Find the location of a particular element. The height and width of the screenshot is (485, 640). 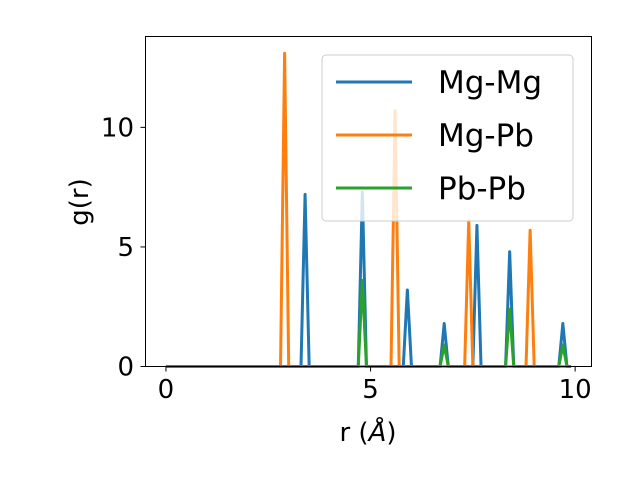

legend: Mg-Mg Mg-Pb Pb-Pb is located at coordinates (447, 138).